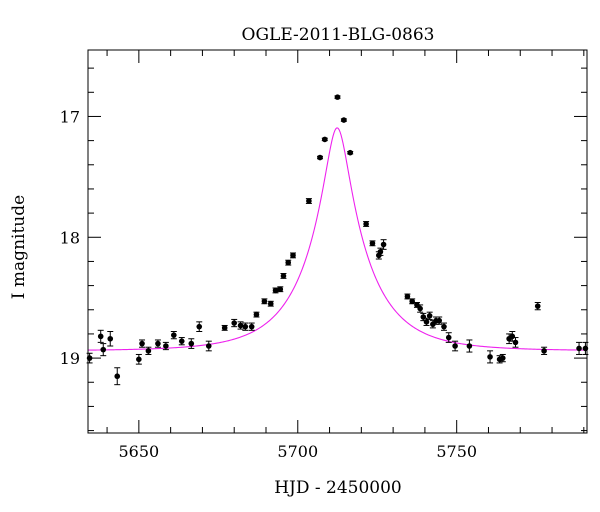 Image resolution: width=600 pixels, height=512 pixels. What do you see at coordinates (138, 451) in the screenshot?
I see `x-tick-label: 5650` at bounding box center [138, 451].